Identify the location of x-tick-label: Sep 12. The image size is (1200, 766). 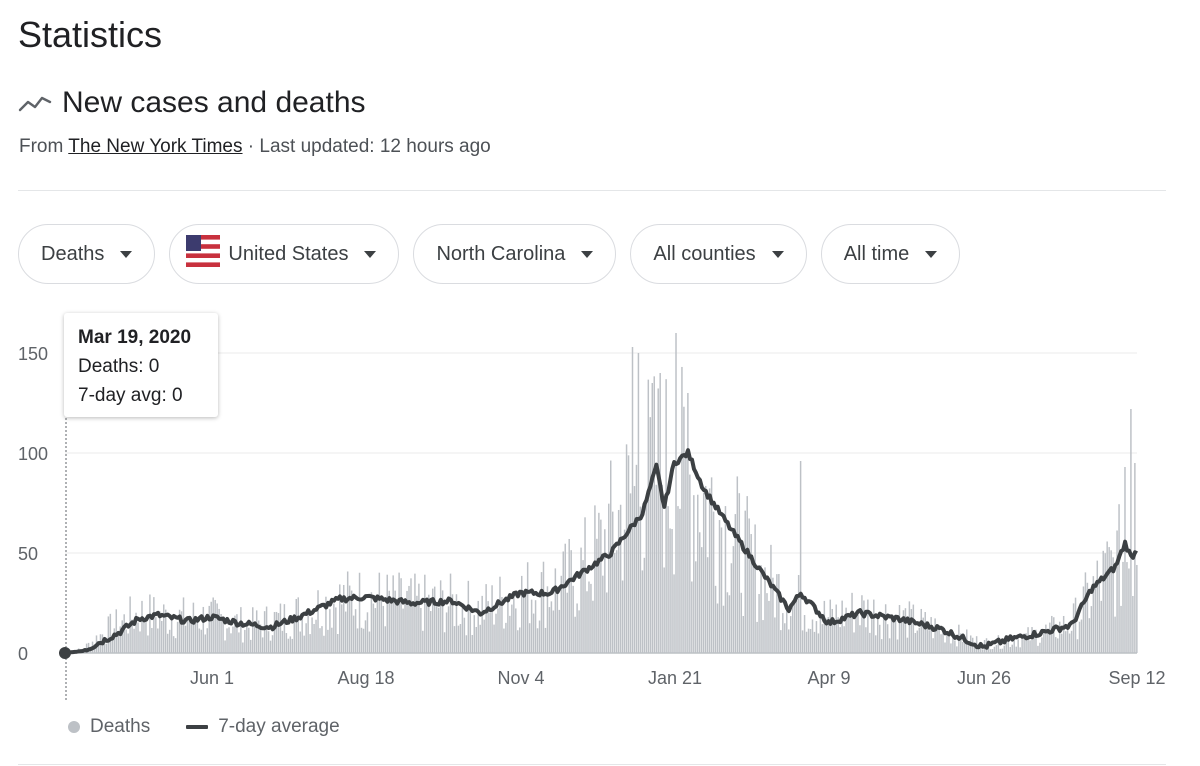
(1136, 678).